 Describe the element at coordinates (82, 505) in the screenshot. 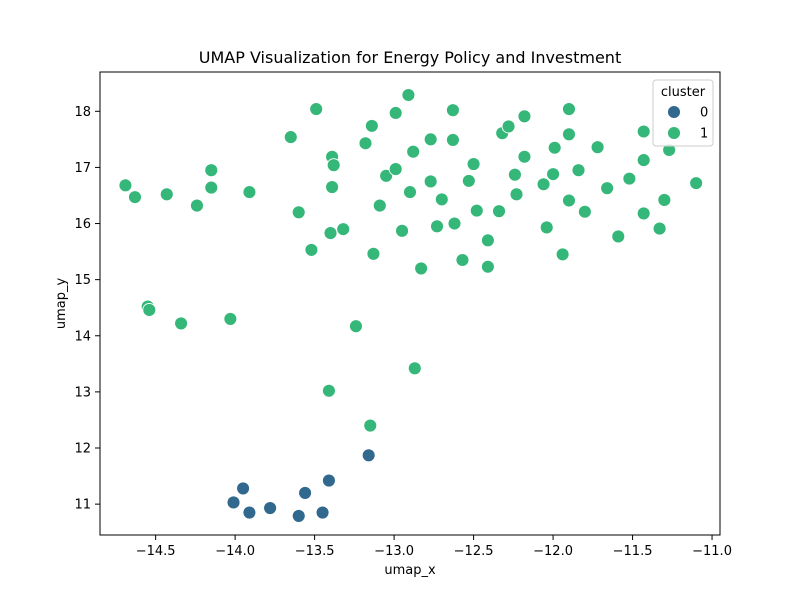

I see `y-tick-label: 11` at that location.